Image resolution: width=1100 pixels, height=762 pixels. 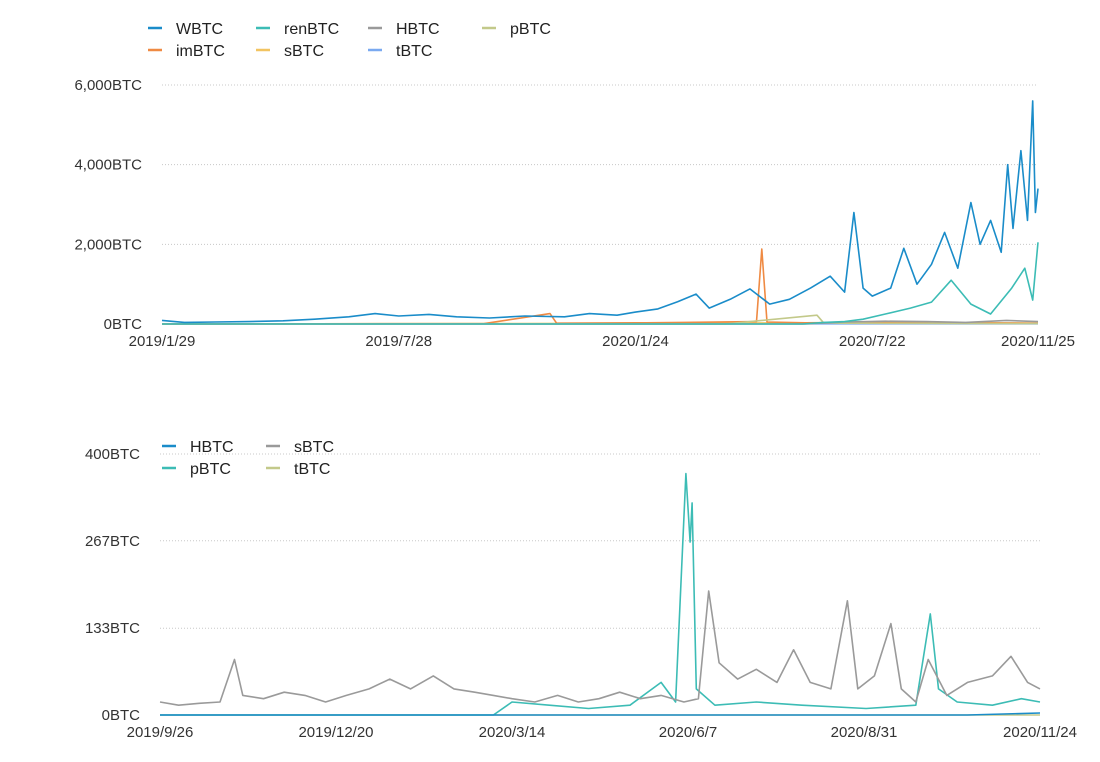 What do you see at coordinates (112, 628) in the screenshot?
I see `y-tick-label: 133BTC` at bounding box center [112, 628].